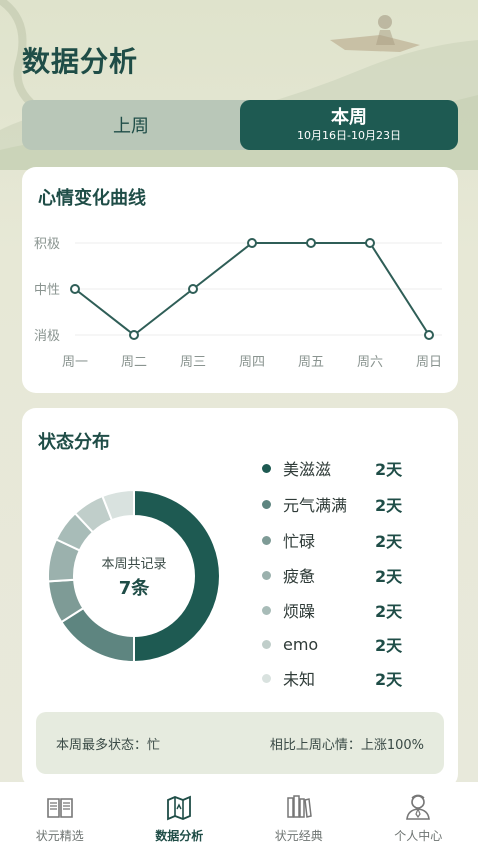 The width and height of the screenshot is (478, 850). I want to click on tab-this-week-range: 10月16日-10月23日, so click(349, 135).